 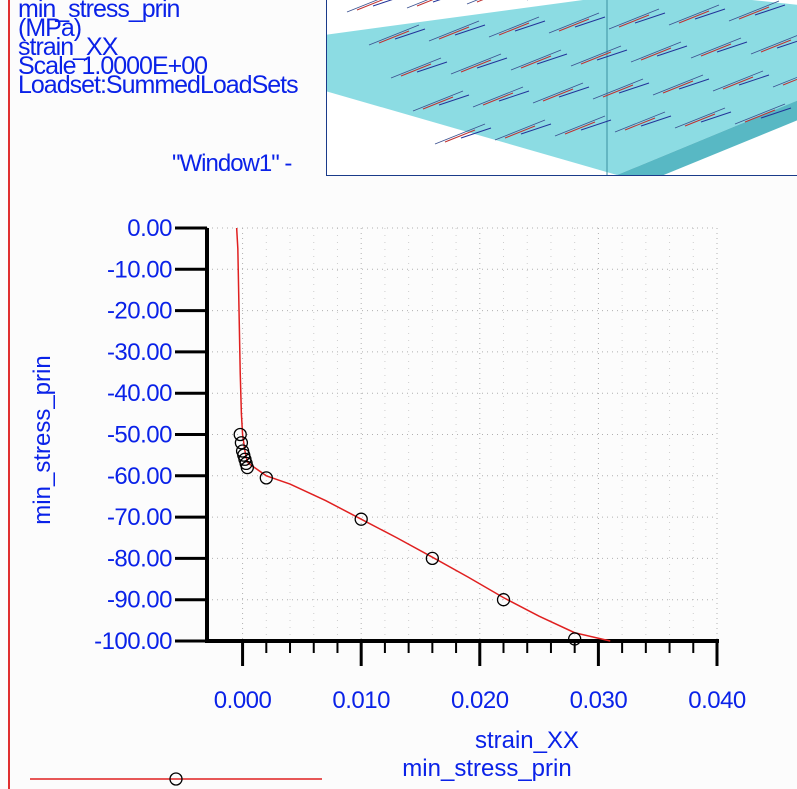 I want to click on model-preview-window, so click(x=561, y=88).